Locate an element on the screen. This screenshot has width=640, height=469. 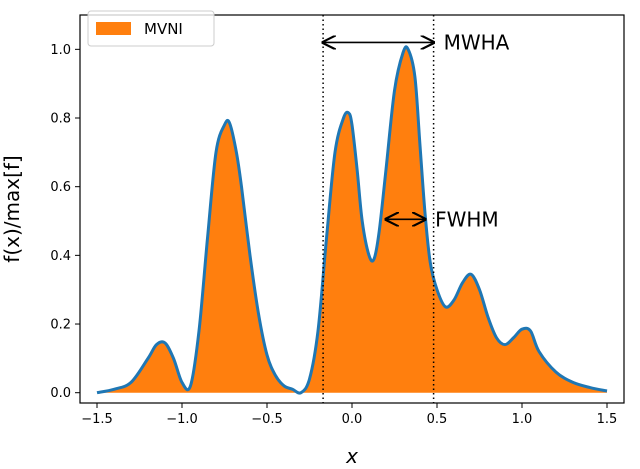
x-tick-label-1: −1.0 is located at coordinates (182, 419).